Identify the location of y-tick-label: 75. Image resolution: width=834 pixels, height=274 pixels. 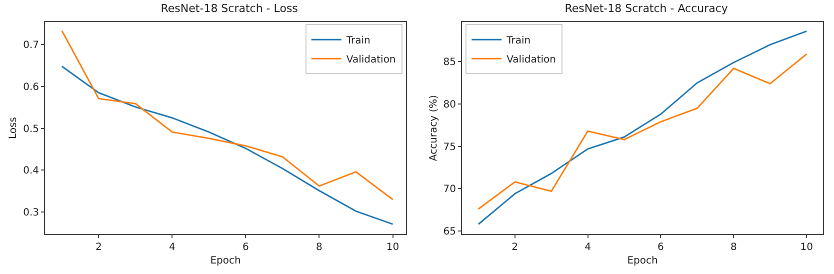
(449, 147).